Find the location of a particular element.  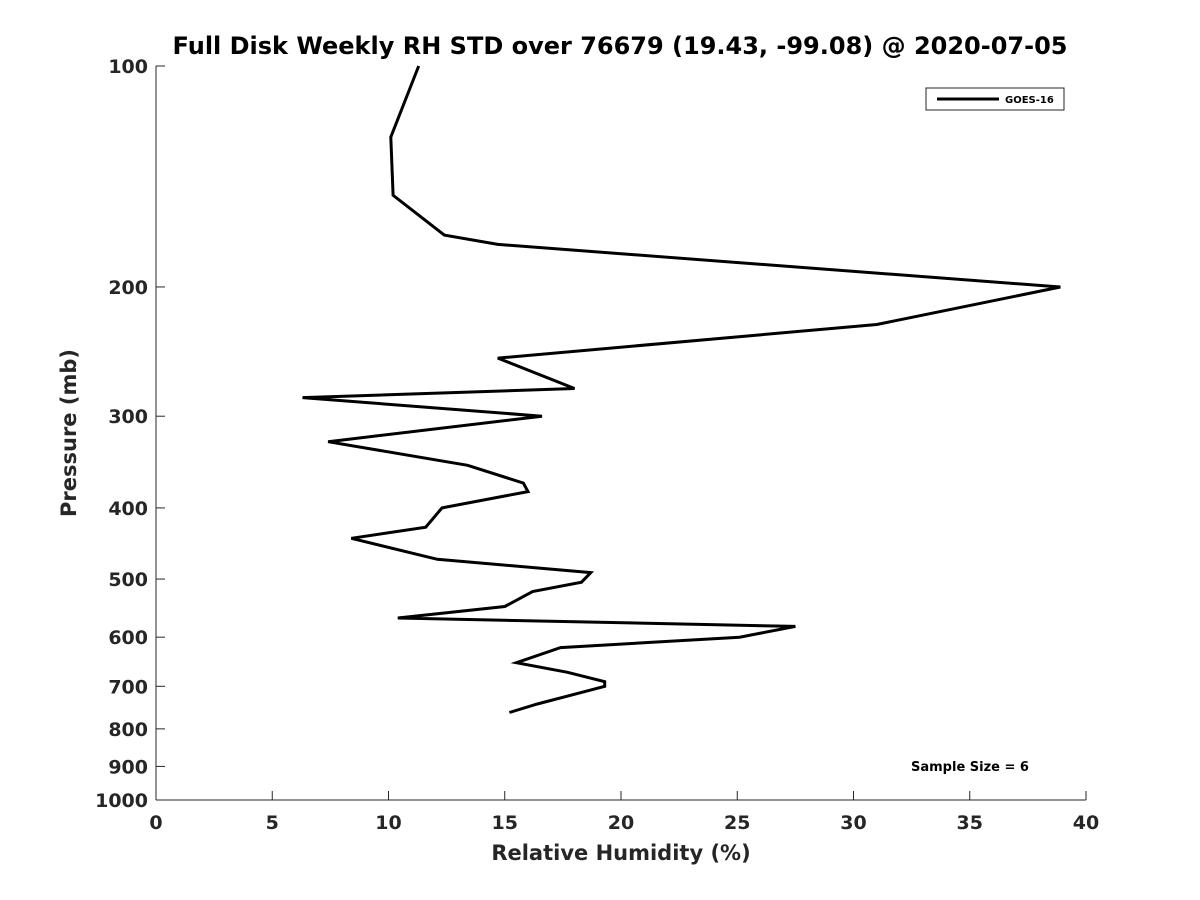

x-ticks: 0 5 10 15 20 25 30 35 40 is located at coordinates (624, 812).